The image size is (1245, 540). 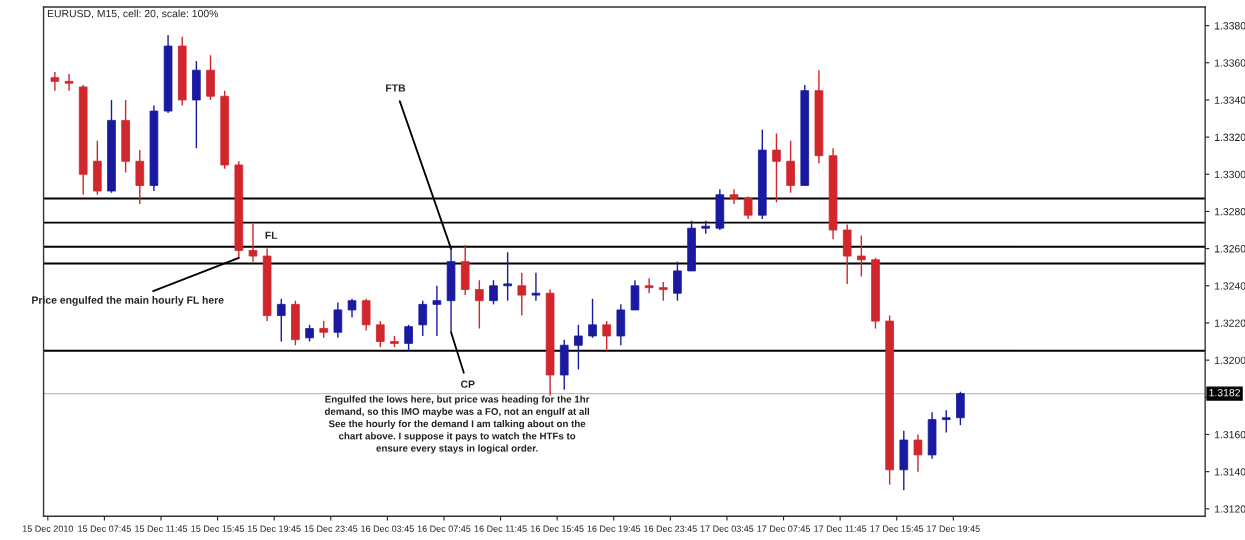 What do you see at coordinates (727, 528) in the screenshot?
I see `x-tick-label: 17 Dec 03:45` at bounding box center [727, 528].